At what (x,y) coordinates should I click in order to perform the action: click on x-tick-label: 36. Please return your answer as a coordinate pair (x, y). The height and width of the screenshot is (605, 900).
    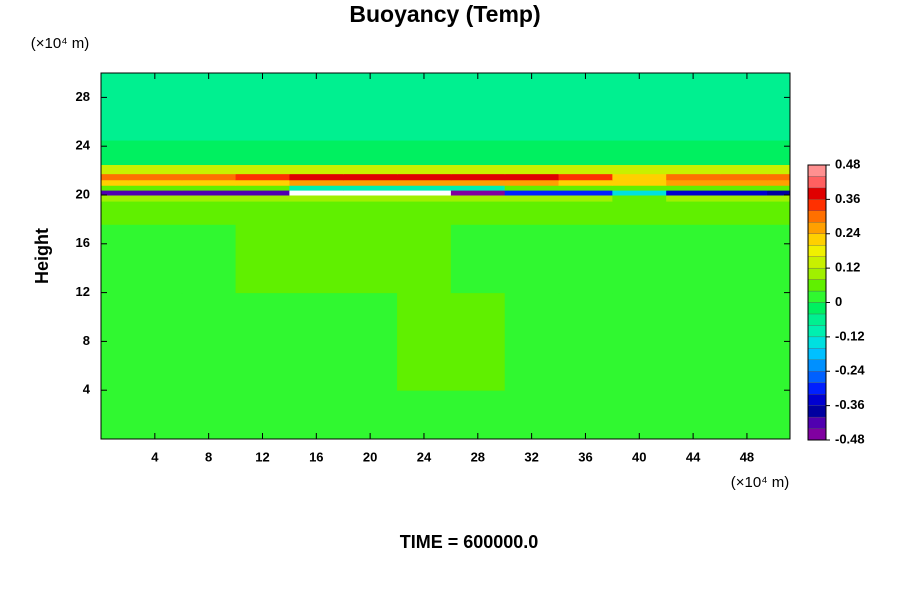
    Looking at the image, I should click on (585, 456).